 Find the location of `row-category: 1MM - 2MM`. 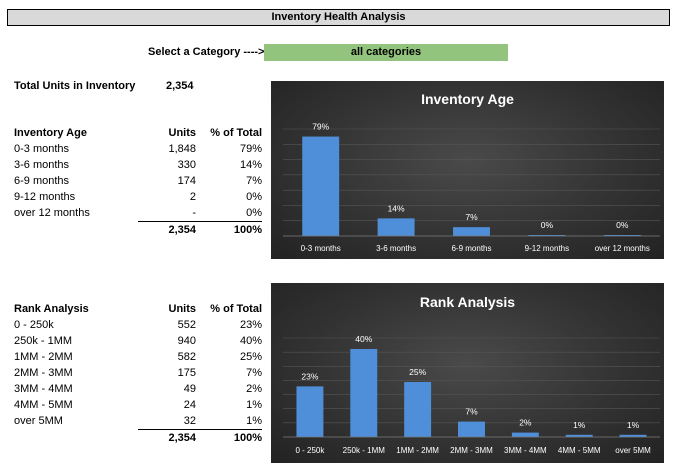

row-category: 1MM - 2MM is located at coordinates (43, 357).